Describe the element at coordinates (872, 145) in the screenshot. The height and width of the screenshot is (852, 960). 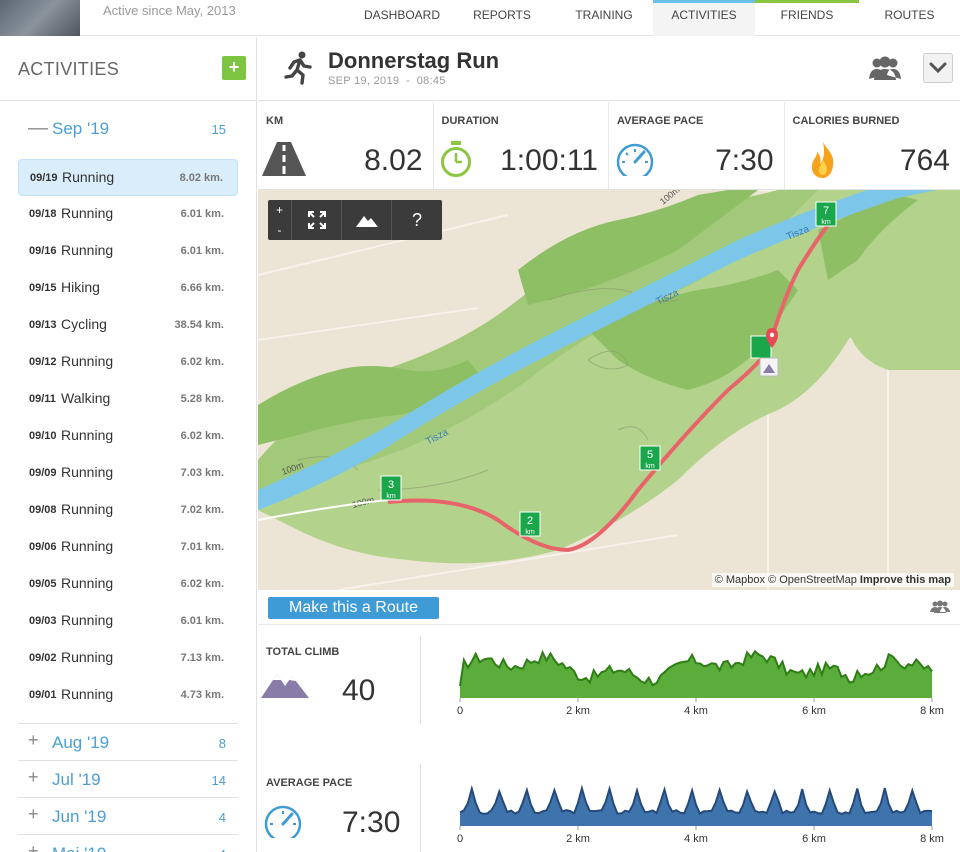
I see `stat-calories: CALORIES BURNED 764` at that location.